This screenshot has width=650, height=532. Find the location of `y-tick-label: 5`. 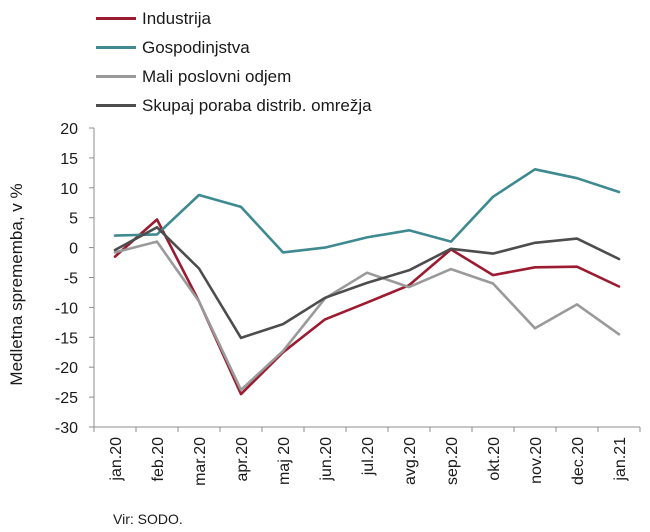

y-tick-label: 5 is located at coordinates (73, 219).